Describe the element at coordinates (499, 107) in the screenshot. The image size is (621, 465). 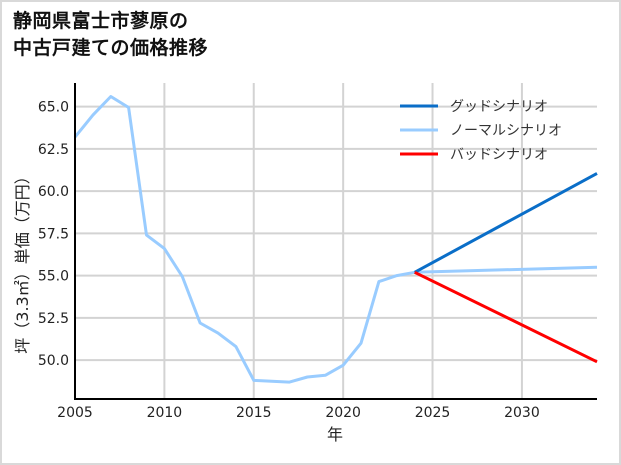
I see `legend-label: グッドシナリオ` at that location.